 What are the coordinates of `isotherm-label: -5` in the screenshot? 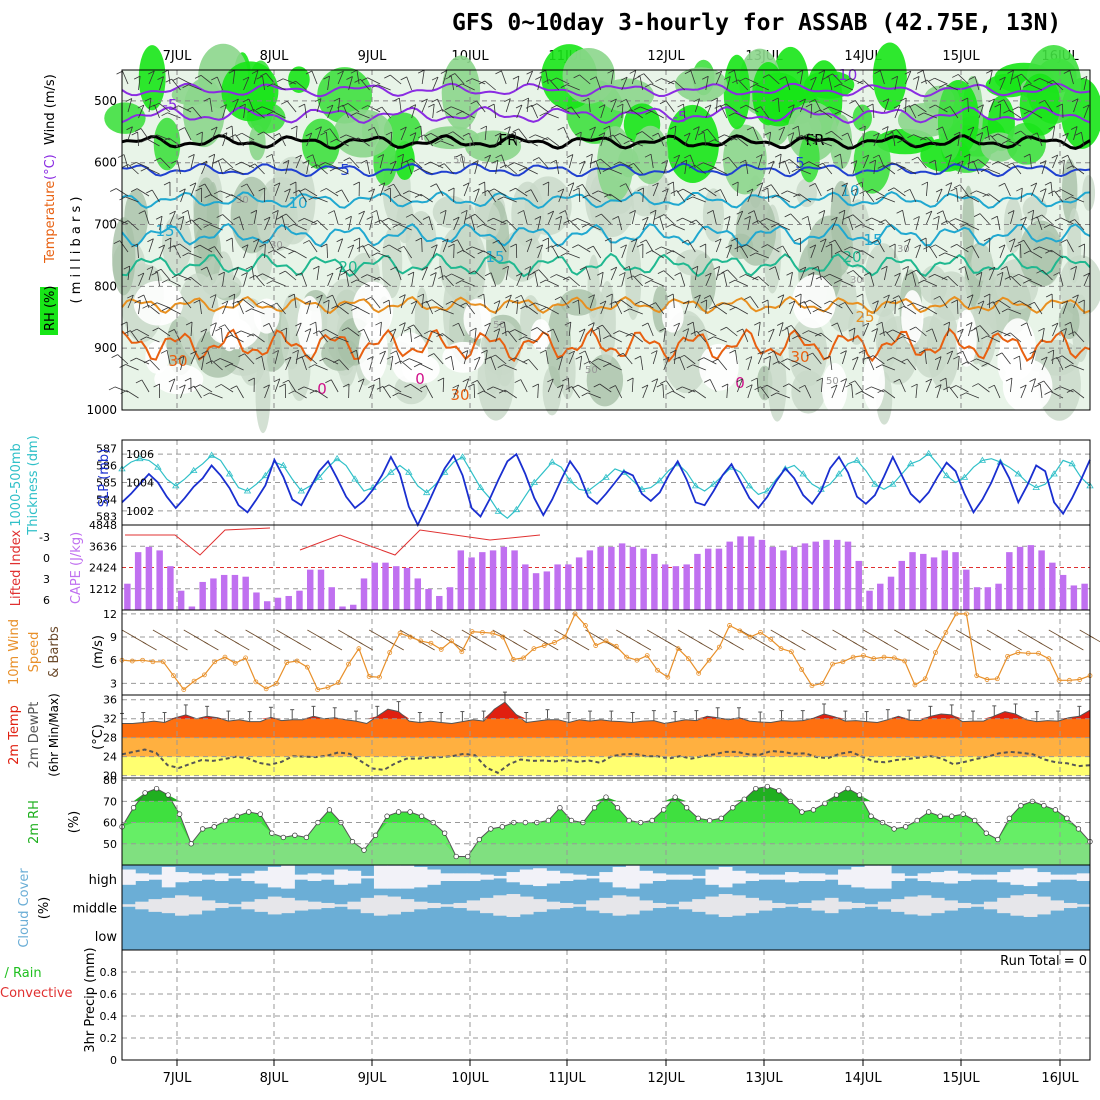 It's located at (170, 105).